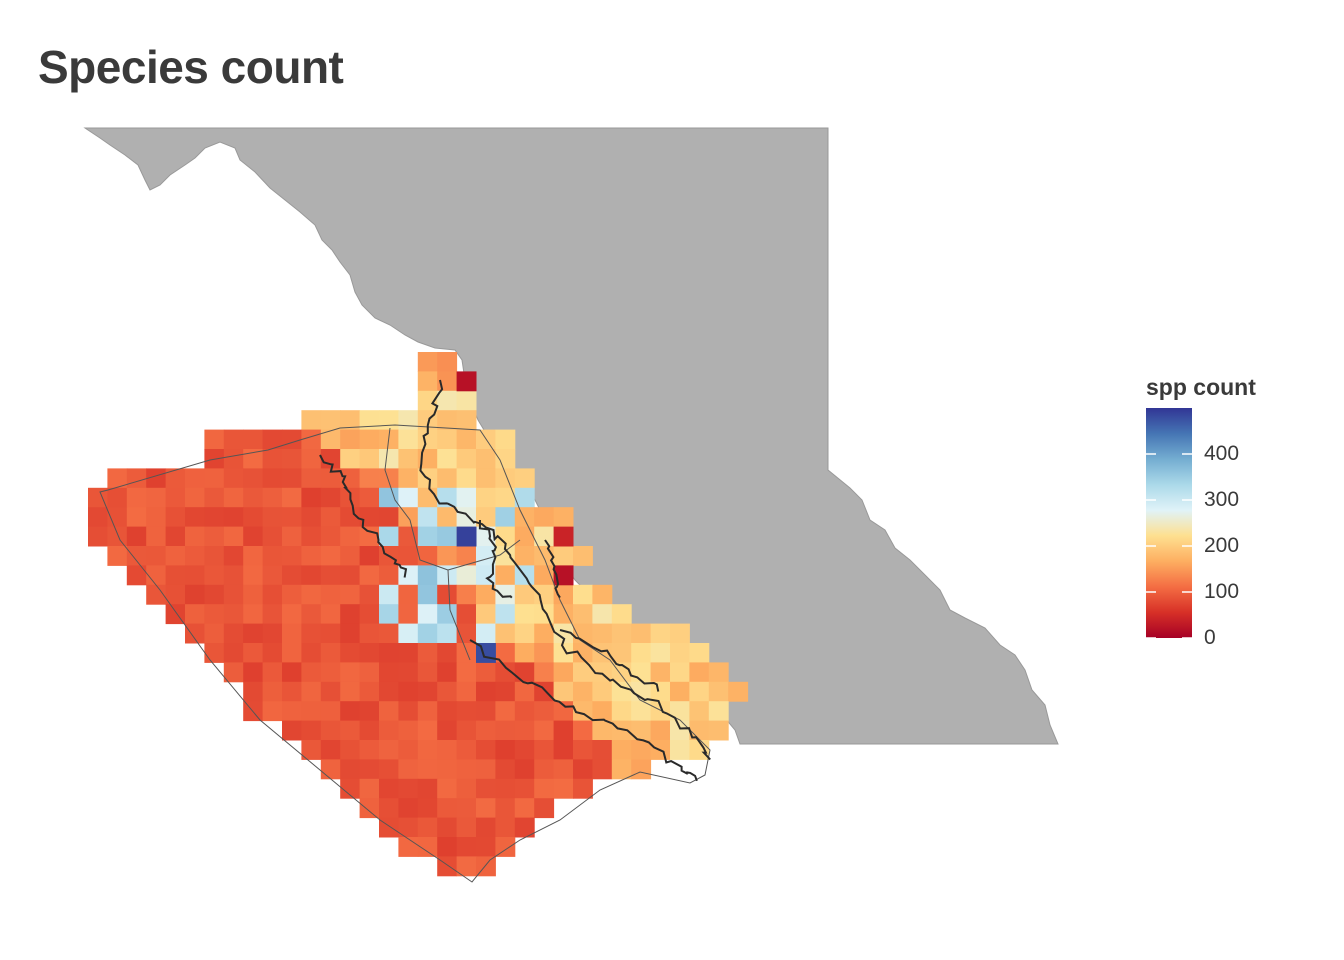 The image size is (1344, 960). Describe the element at coordinates (515, 580) in the screenshot. I see `coastline` at that location.